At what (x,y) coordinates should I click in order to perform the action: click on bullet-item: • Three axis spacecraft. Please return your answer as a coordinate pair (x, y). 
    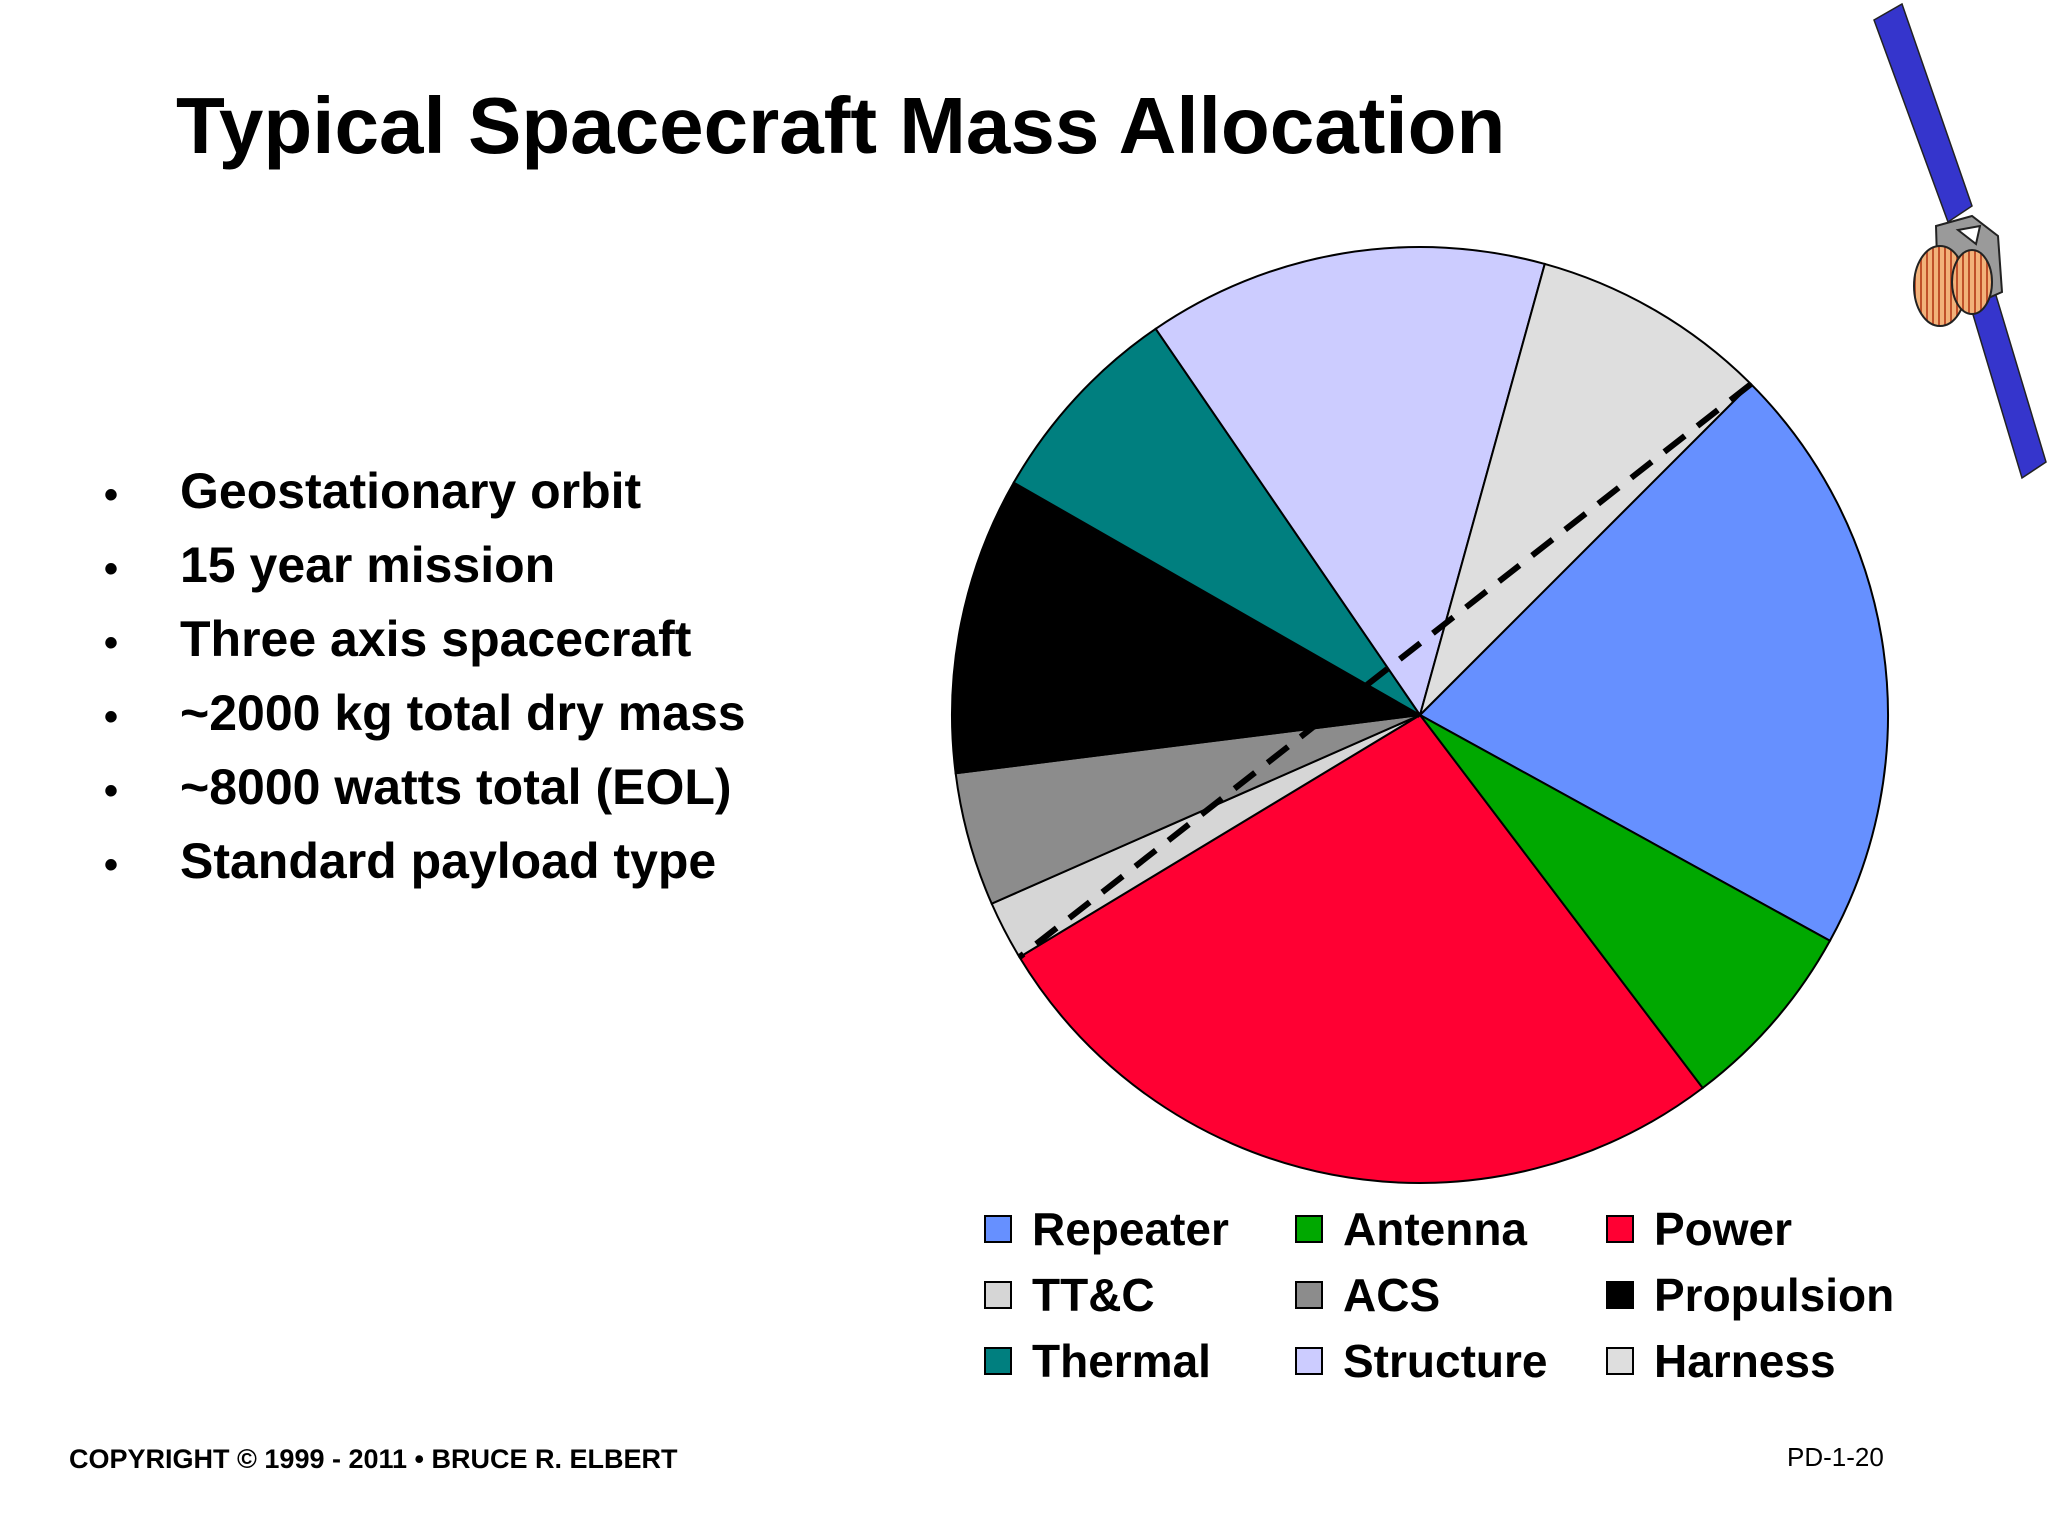
    Looking at the image, I should click on (425, 647).